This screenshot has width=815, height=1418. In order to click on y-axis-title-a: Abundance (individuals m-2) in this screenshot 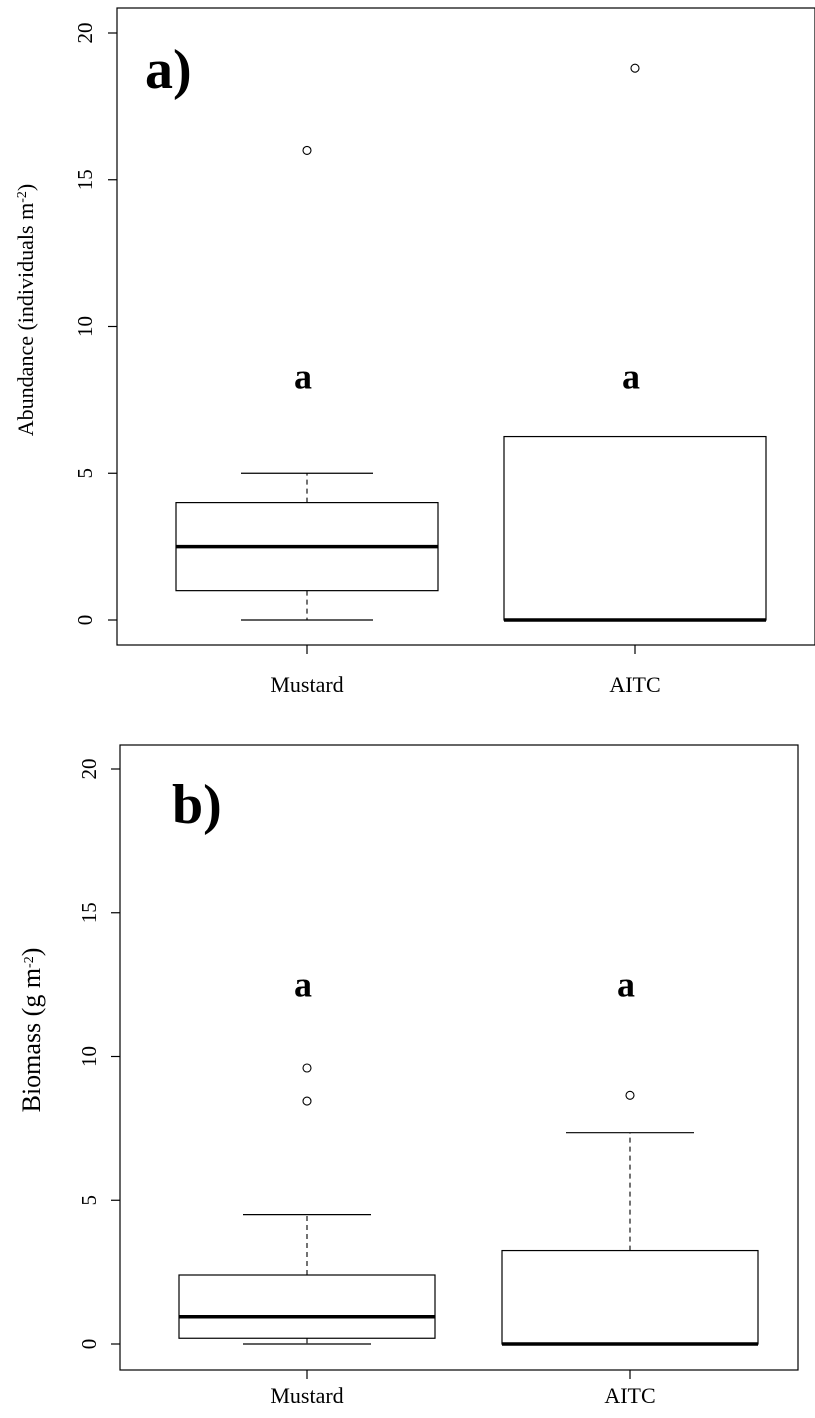, I will do `click(25, 310)`.